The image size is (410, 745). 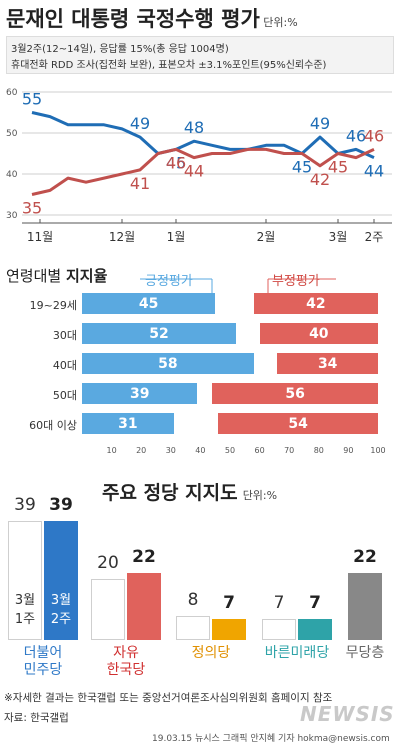 I want to click on line-chart-series, so click(x=203, y=153).